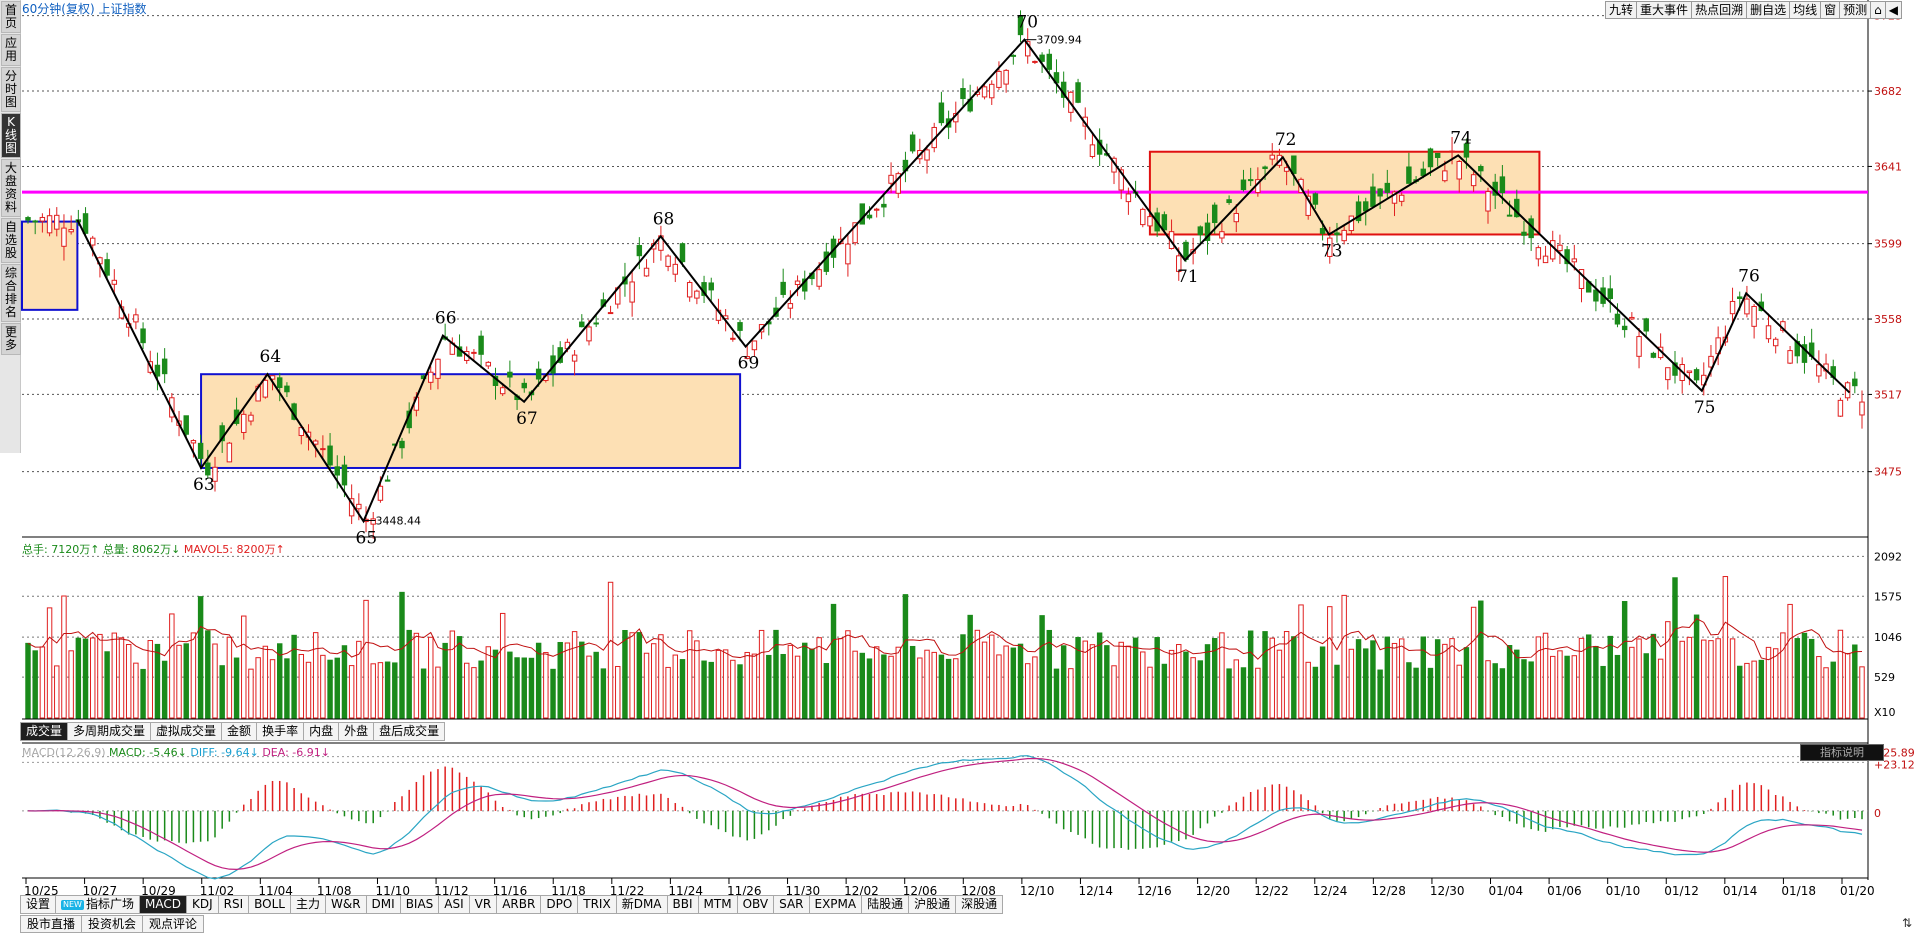 This screenshot has height=933, width=1918. I want to click on indicator-tab-18: OBV, so click(756, 904).